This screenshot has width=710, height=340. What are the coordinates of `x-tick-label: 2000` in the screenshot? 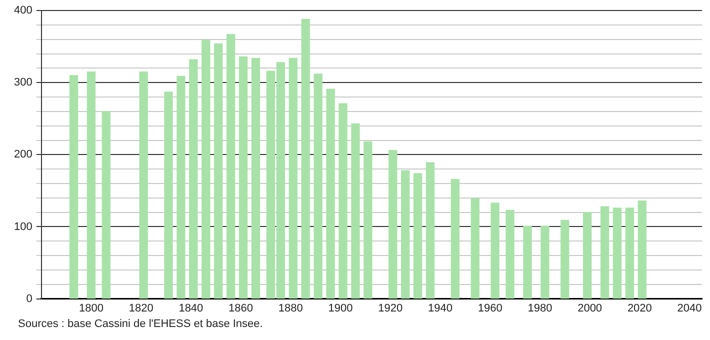 It's located at (590, 308).